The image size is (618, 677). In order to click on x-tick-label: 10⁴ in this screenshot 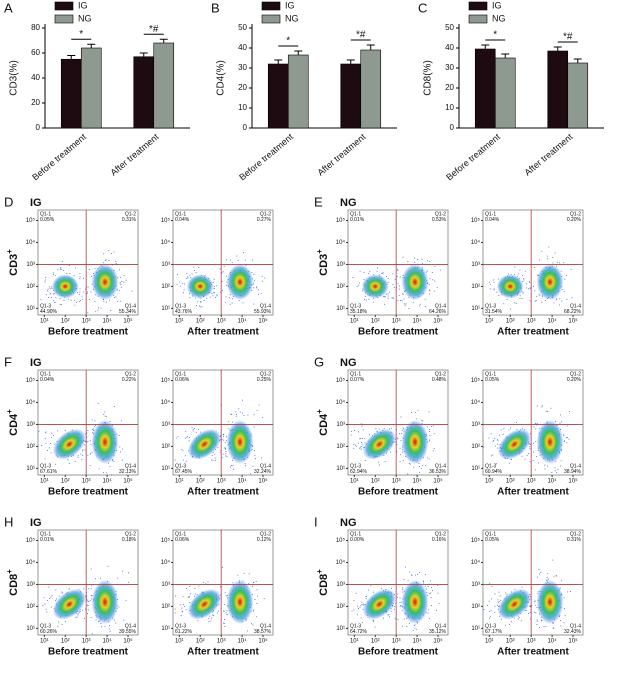, I will do `click(417, 481)`.